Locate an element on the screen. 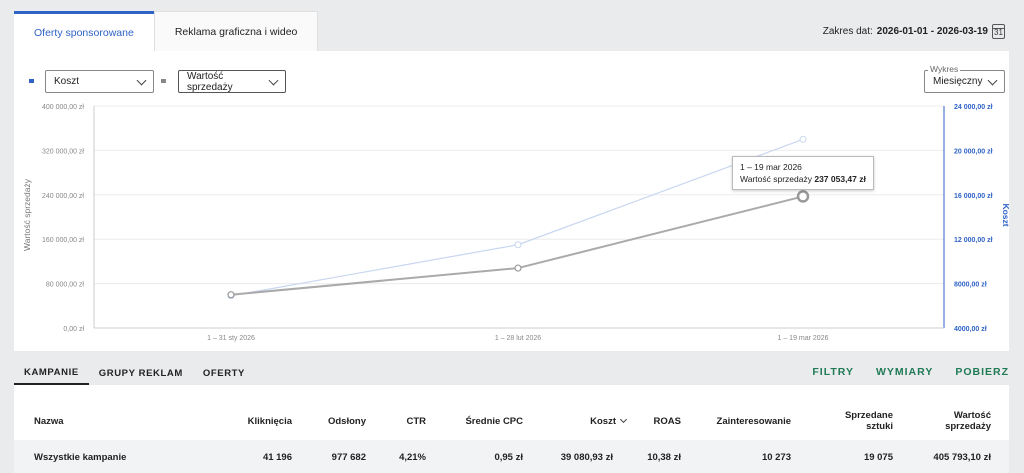  tooltip-label: Wartość sprzedaży is located at coordinates (776, 179).